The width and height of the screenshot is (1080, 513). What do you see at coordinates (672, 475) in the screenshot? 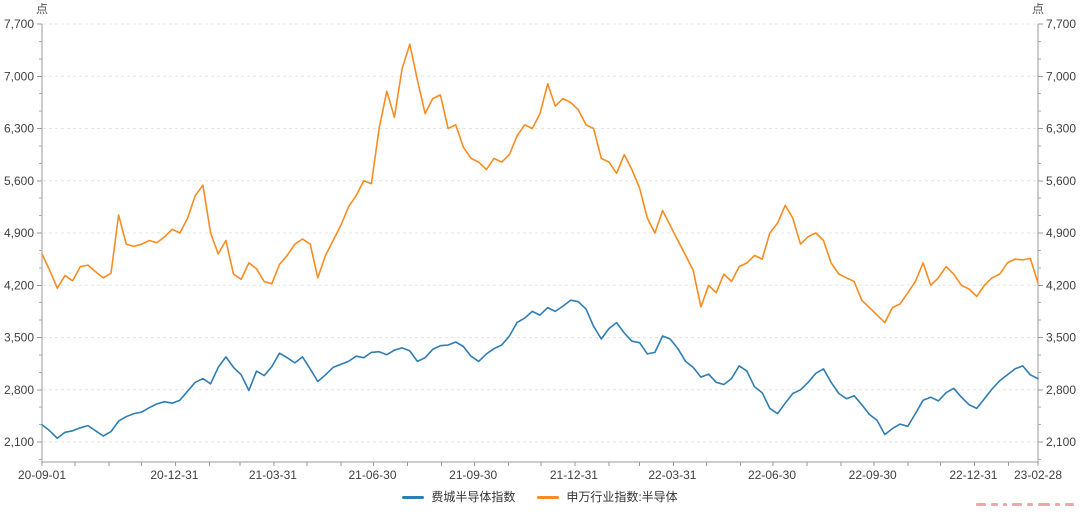
I see `x-tick-label: 22-03-31` at bounding box center [672, 475].